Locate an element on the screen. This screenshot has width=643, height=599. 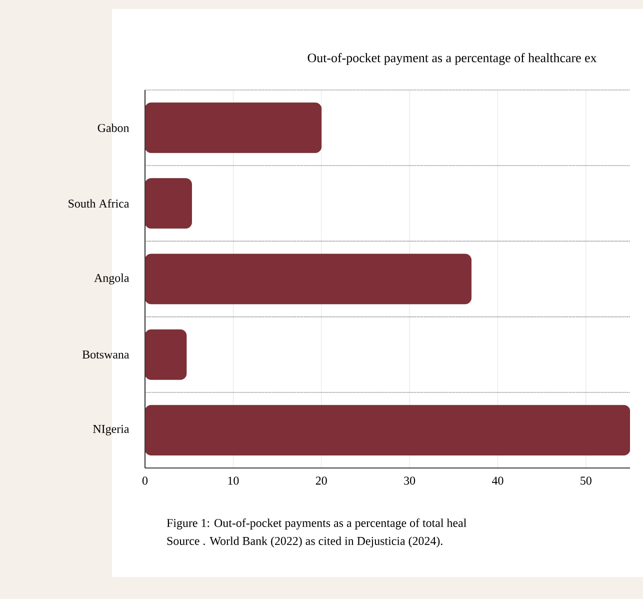
x-tick-label: 50 is located at coordinates (586, 480).